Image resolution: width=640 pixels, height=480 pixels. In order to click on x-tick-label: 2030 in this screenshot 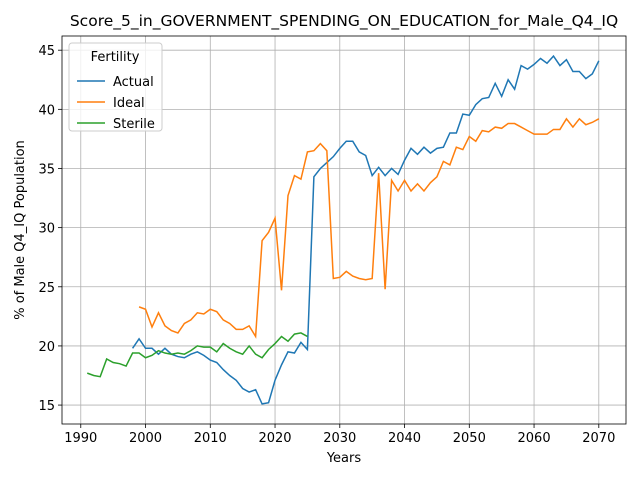, I will do `click(339, 438)`.